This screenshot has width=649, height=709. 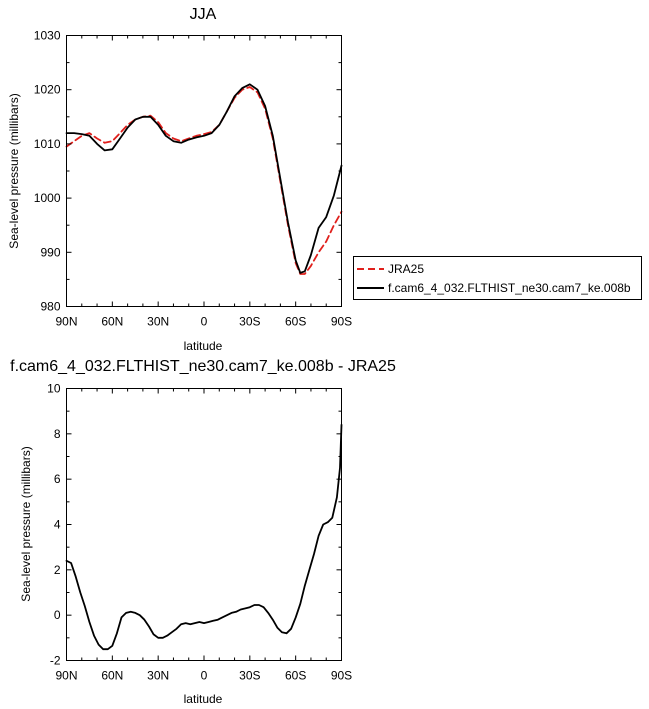 I want to click on y-tick-label: 1010, so click(x=47, y=144).